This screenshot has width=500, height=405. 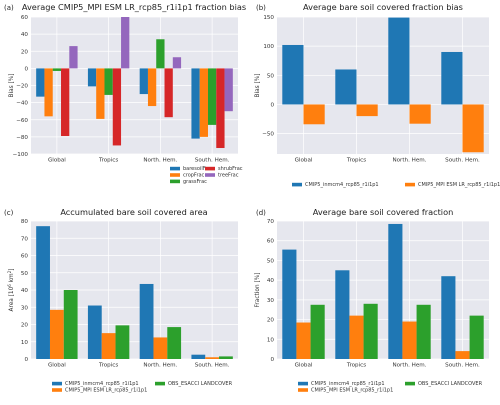 I want to click on y-axis-label-part: Area [10, so click(x=12, y=298).